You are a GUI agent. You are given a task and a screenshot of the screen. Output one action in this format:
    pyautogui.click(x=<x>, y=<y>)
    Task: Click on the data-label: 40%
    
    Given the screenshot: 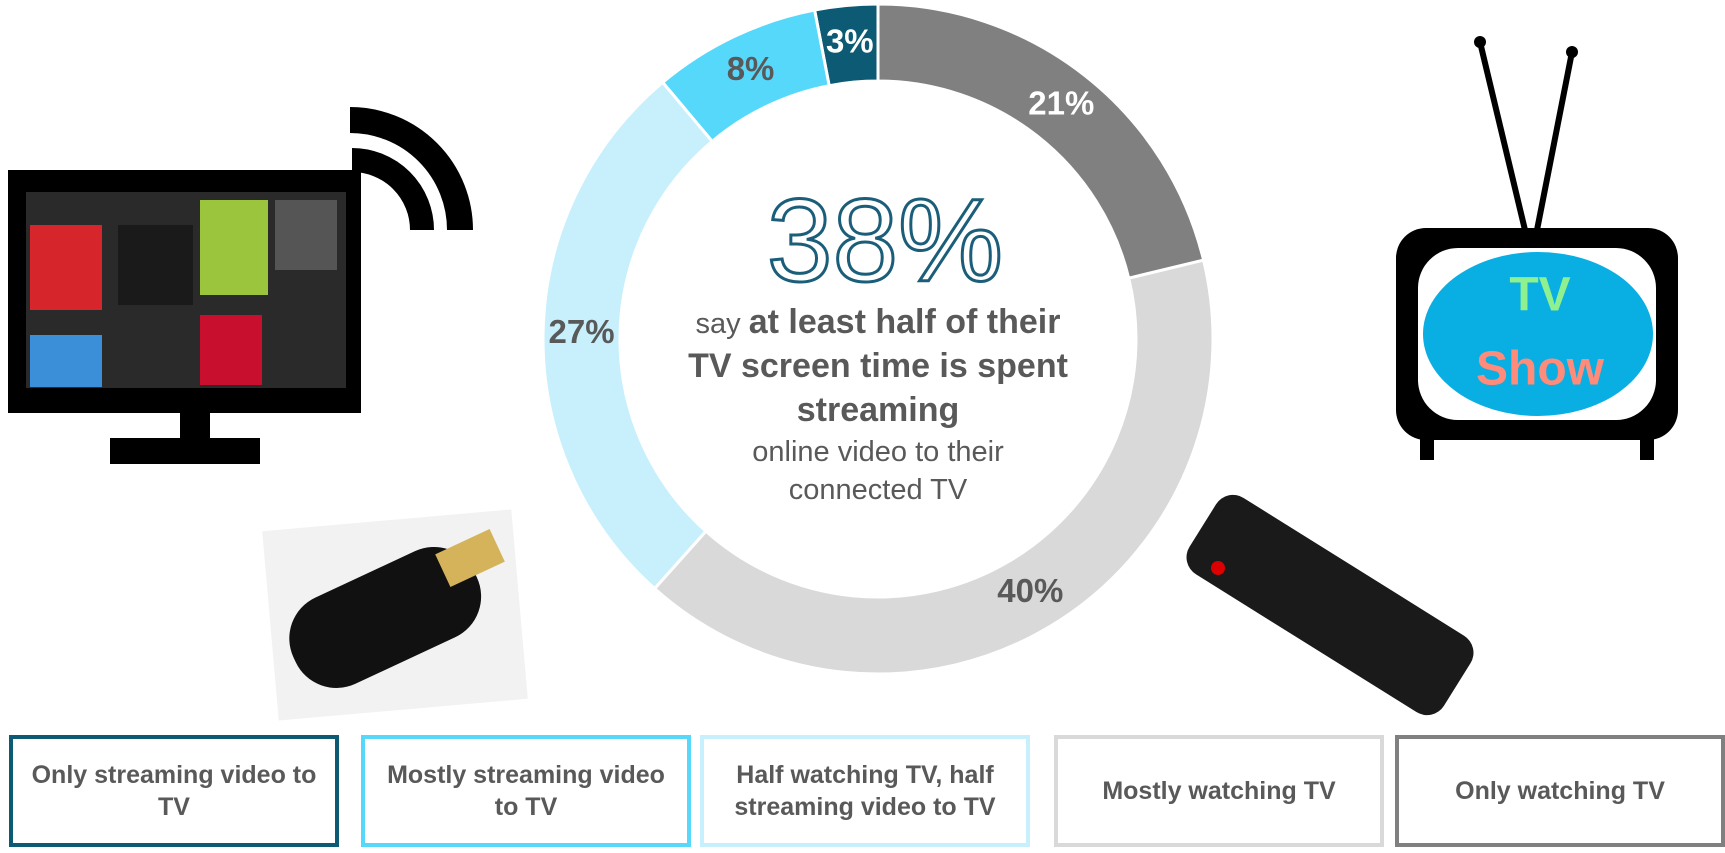 What is the action you would take?
    pyautogui.click(x=1030, y=590)
    